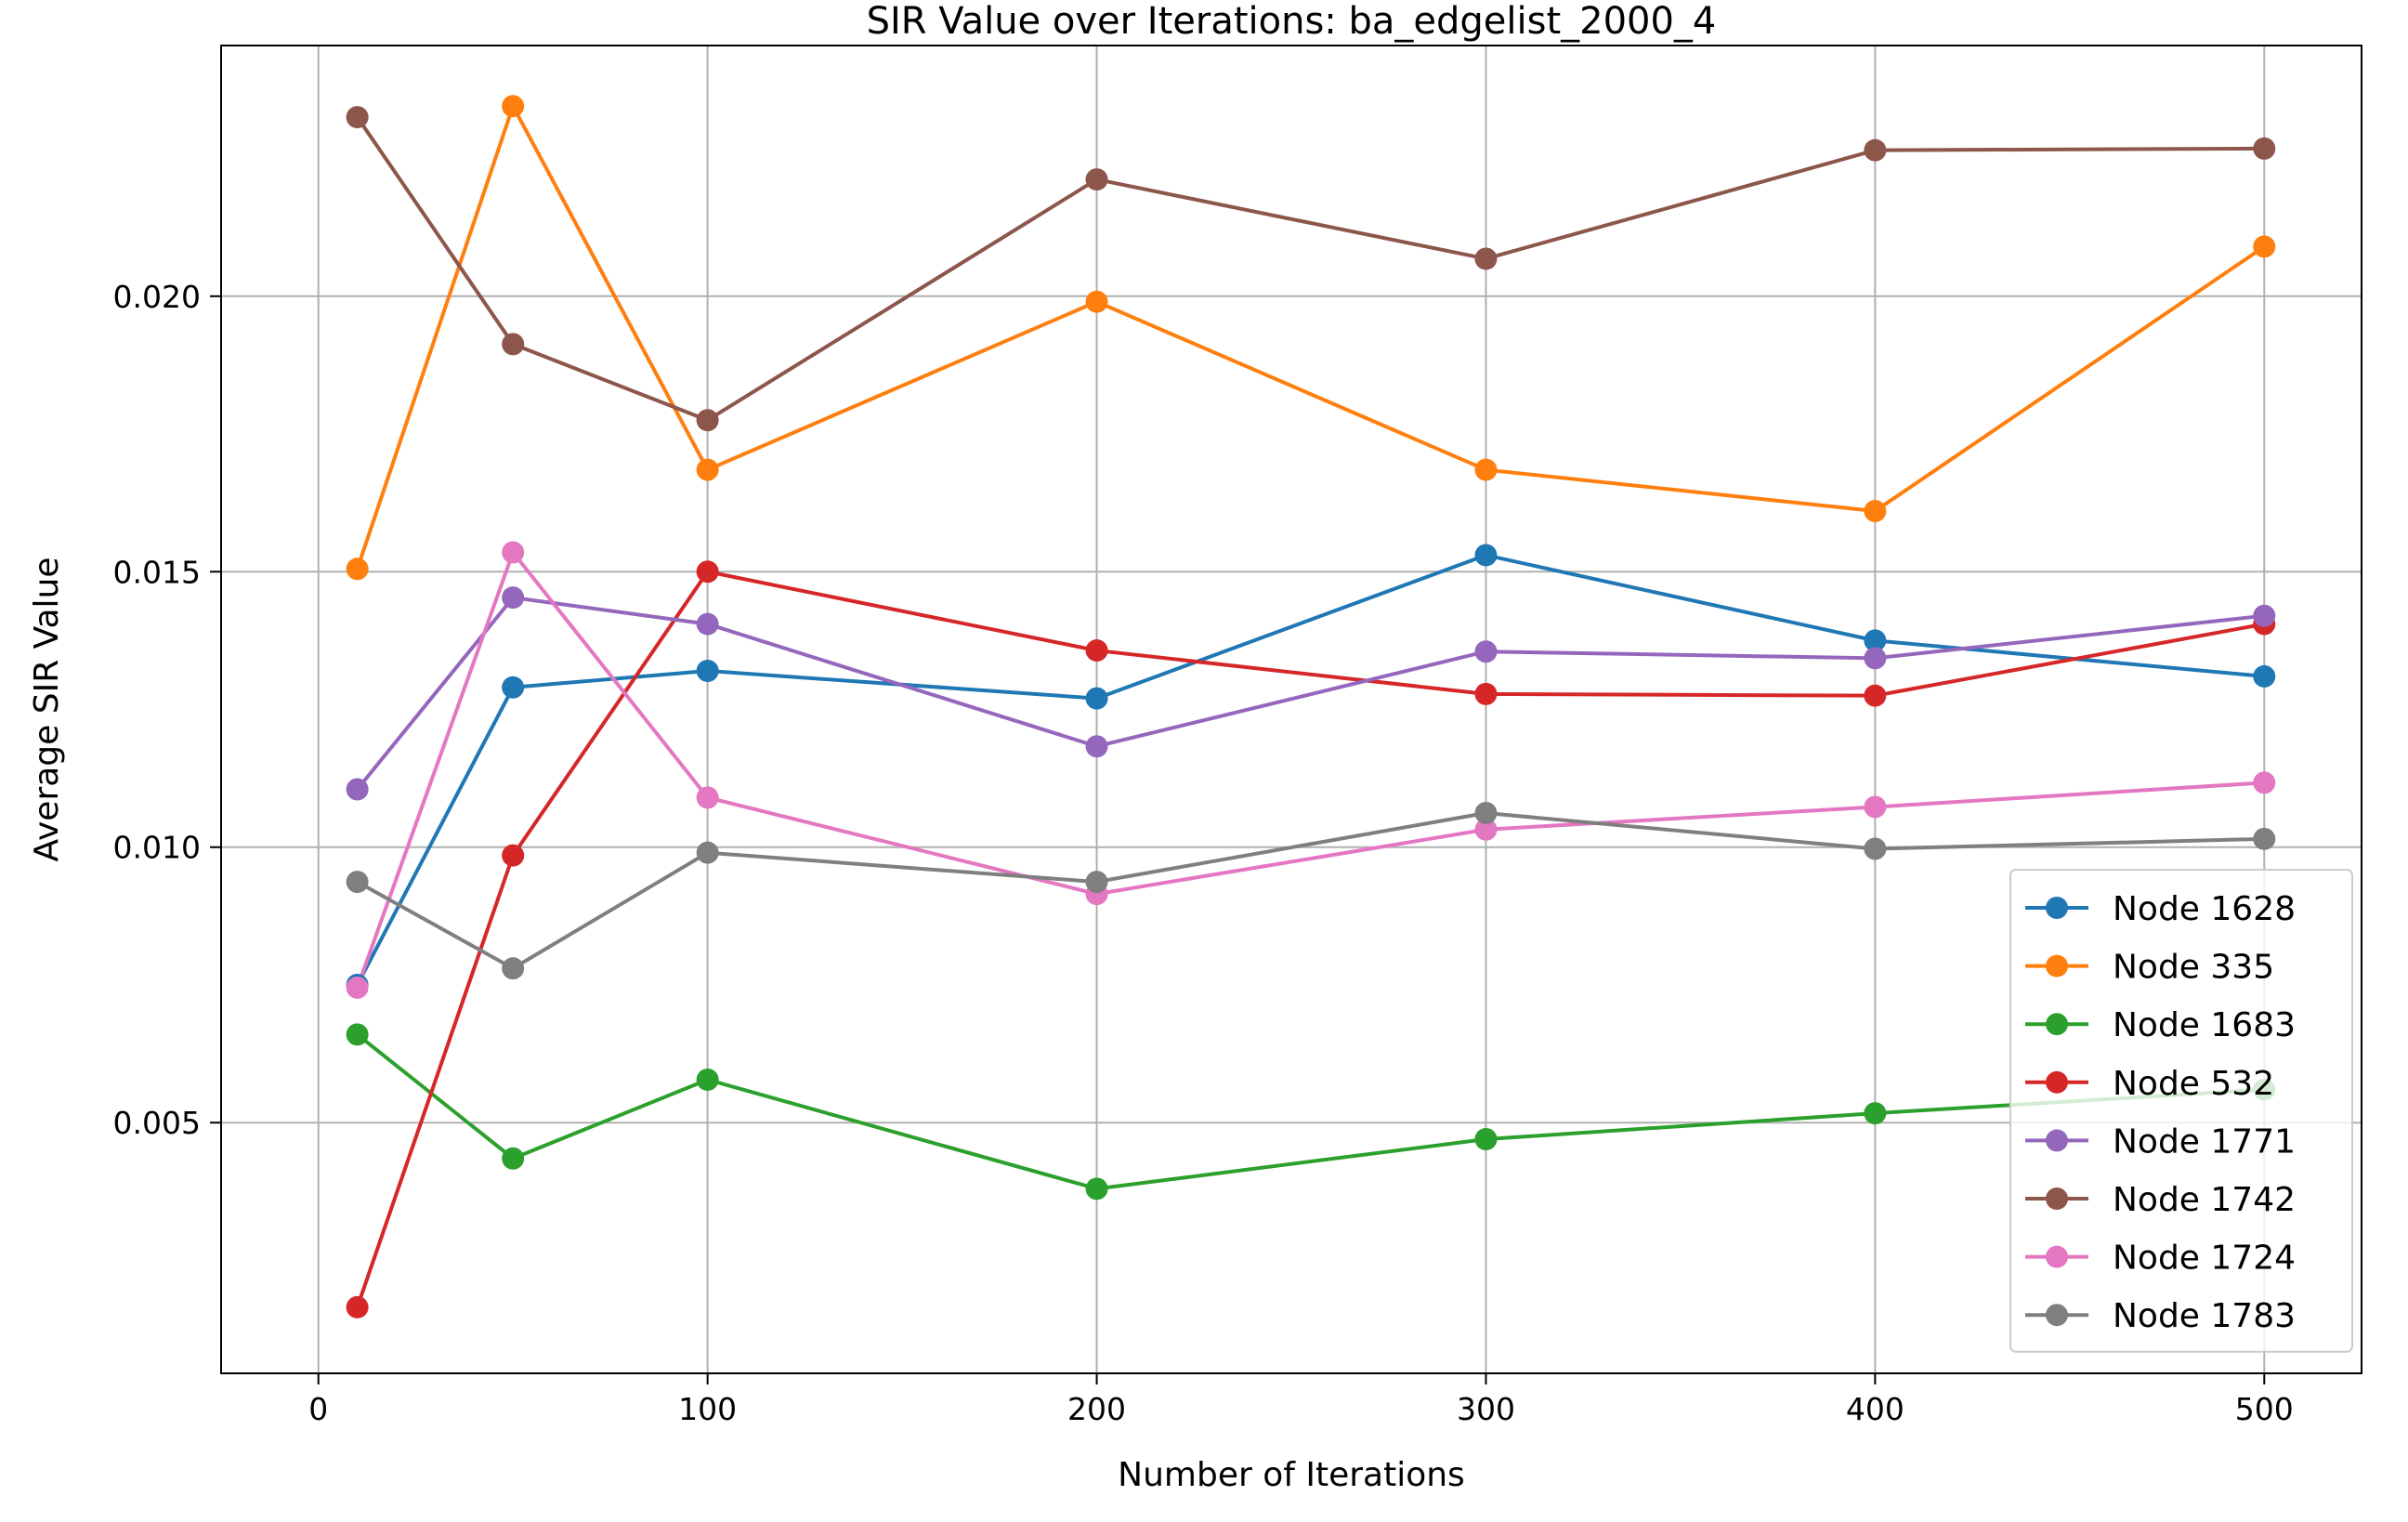 This screenshot has height=1522, width=2408. I want to click on x-axis-label: Number of Iterations, so click(1291, 1475).